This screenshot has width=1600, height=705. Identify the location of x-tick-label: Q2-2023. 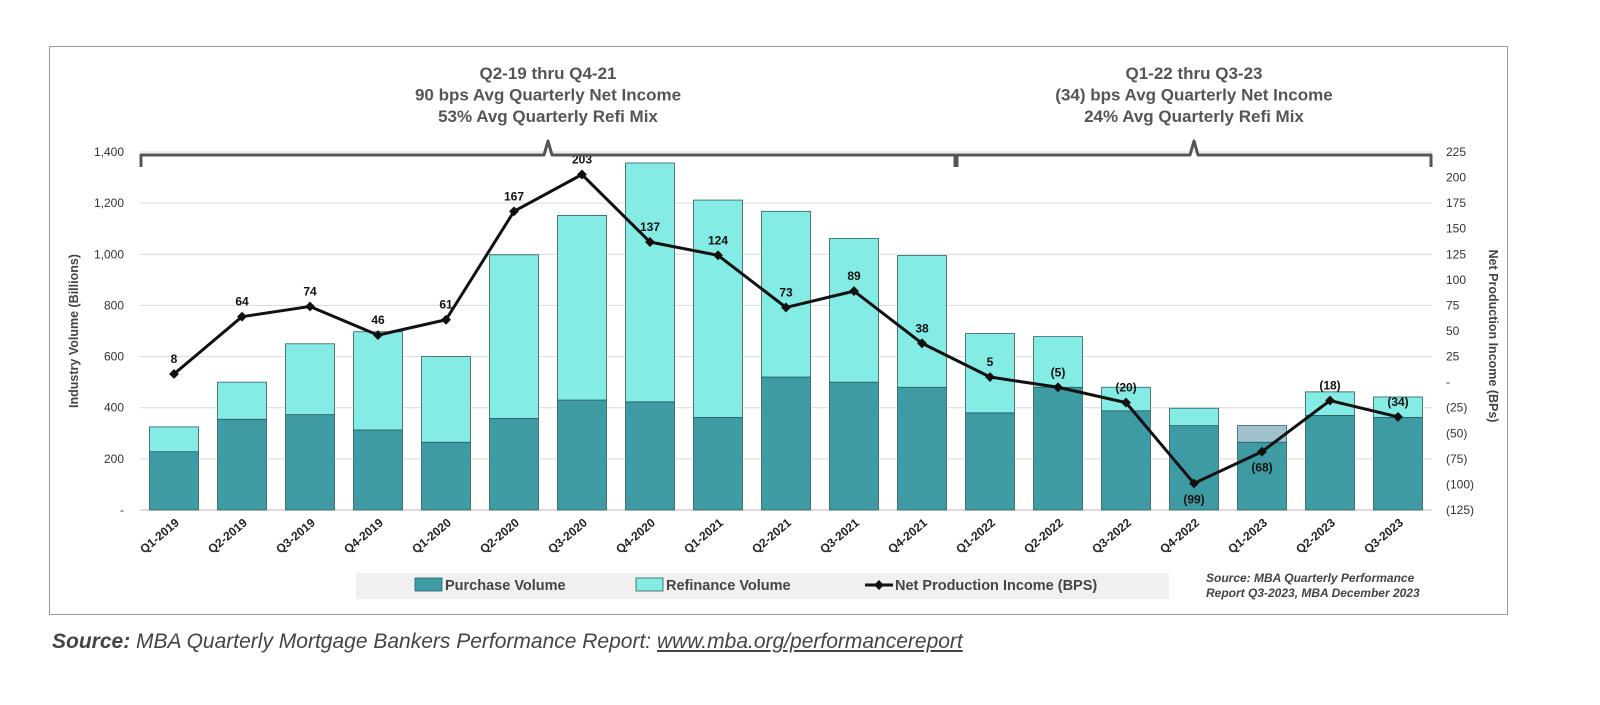
(1315, 535).